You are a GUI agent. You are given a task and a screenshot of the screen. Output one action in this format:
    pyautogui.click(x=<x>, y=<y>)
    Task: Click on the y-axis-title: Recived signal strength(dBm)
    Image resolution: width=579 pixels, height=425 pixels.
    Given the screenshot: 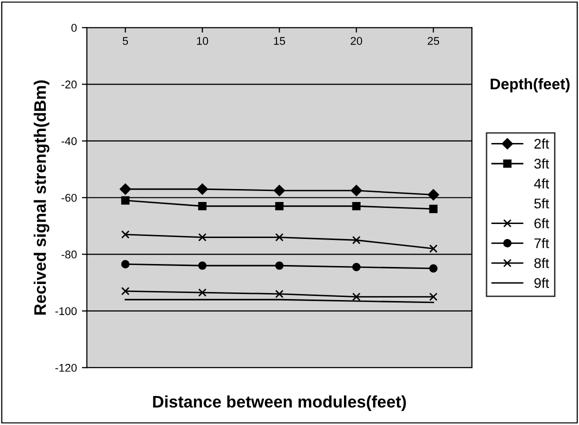 What is the action you would take?
    pyautogui.click(x=42, y=197)
    